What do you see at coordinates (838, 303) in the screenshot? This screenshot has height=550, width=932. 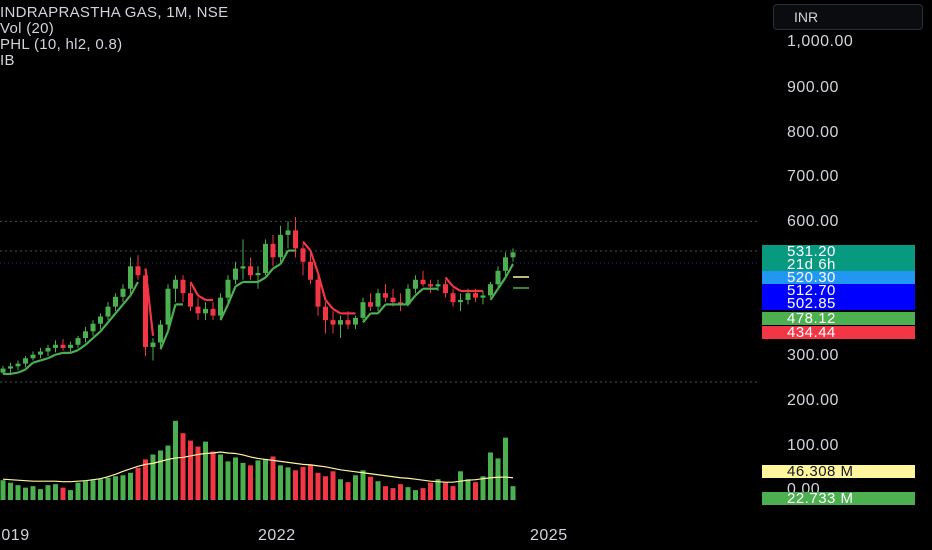 I see `price-label-502: 502.85` at bounding box center [838, 303].